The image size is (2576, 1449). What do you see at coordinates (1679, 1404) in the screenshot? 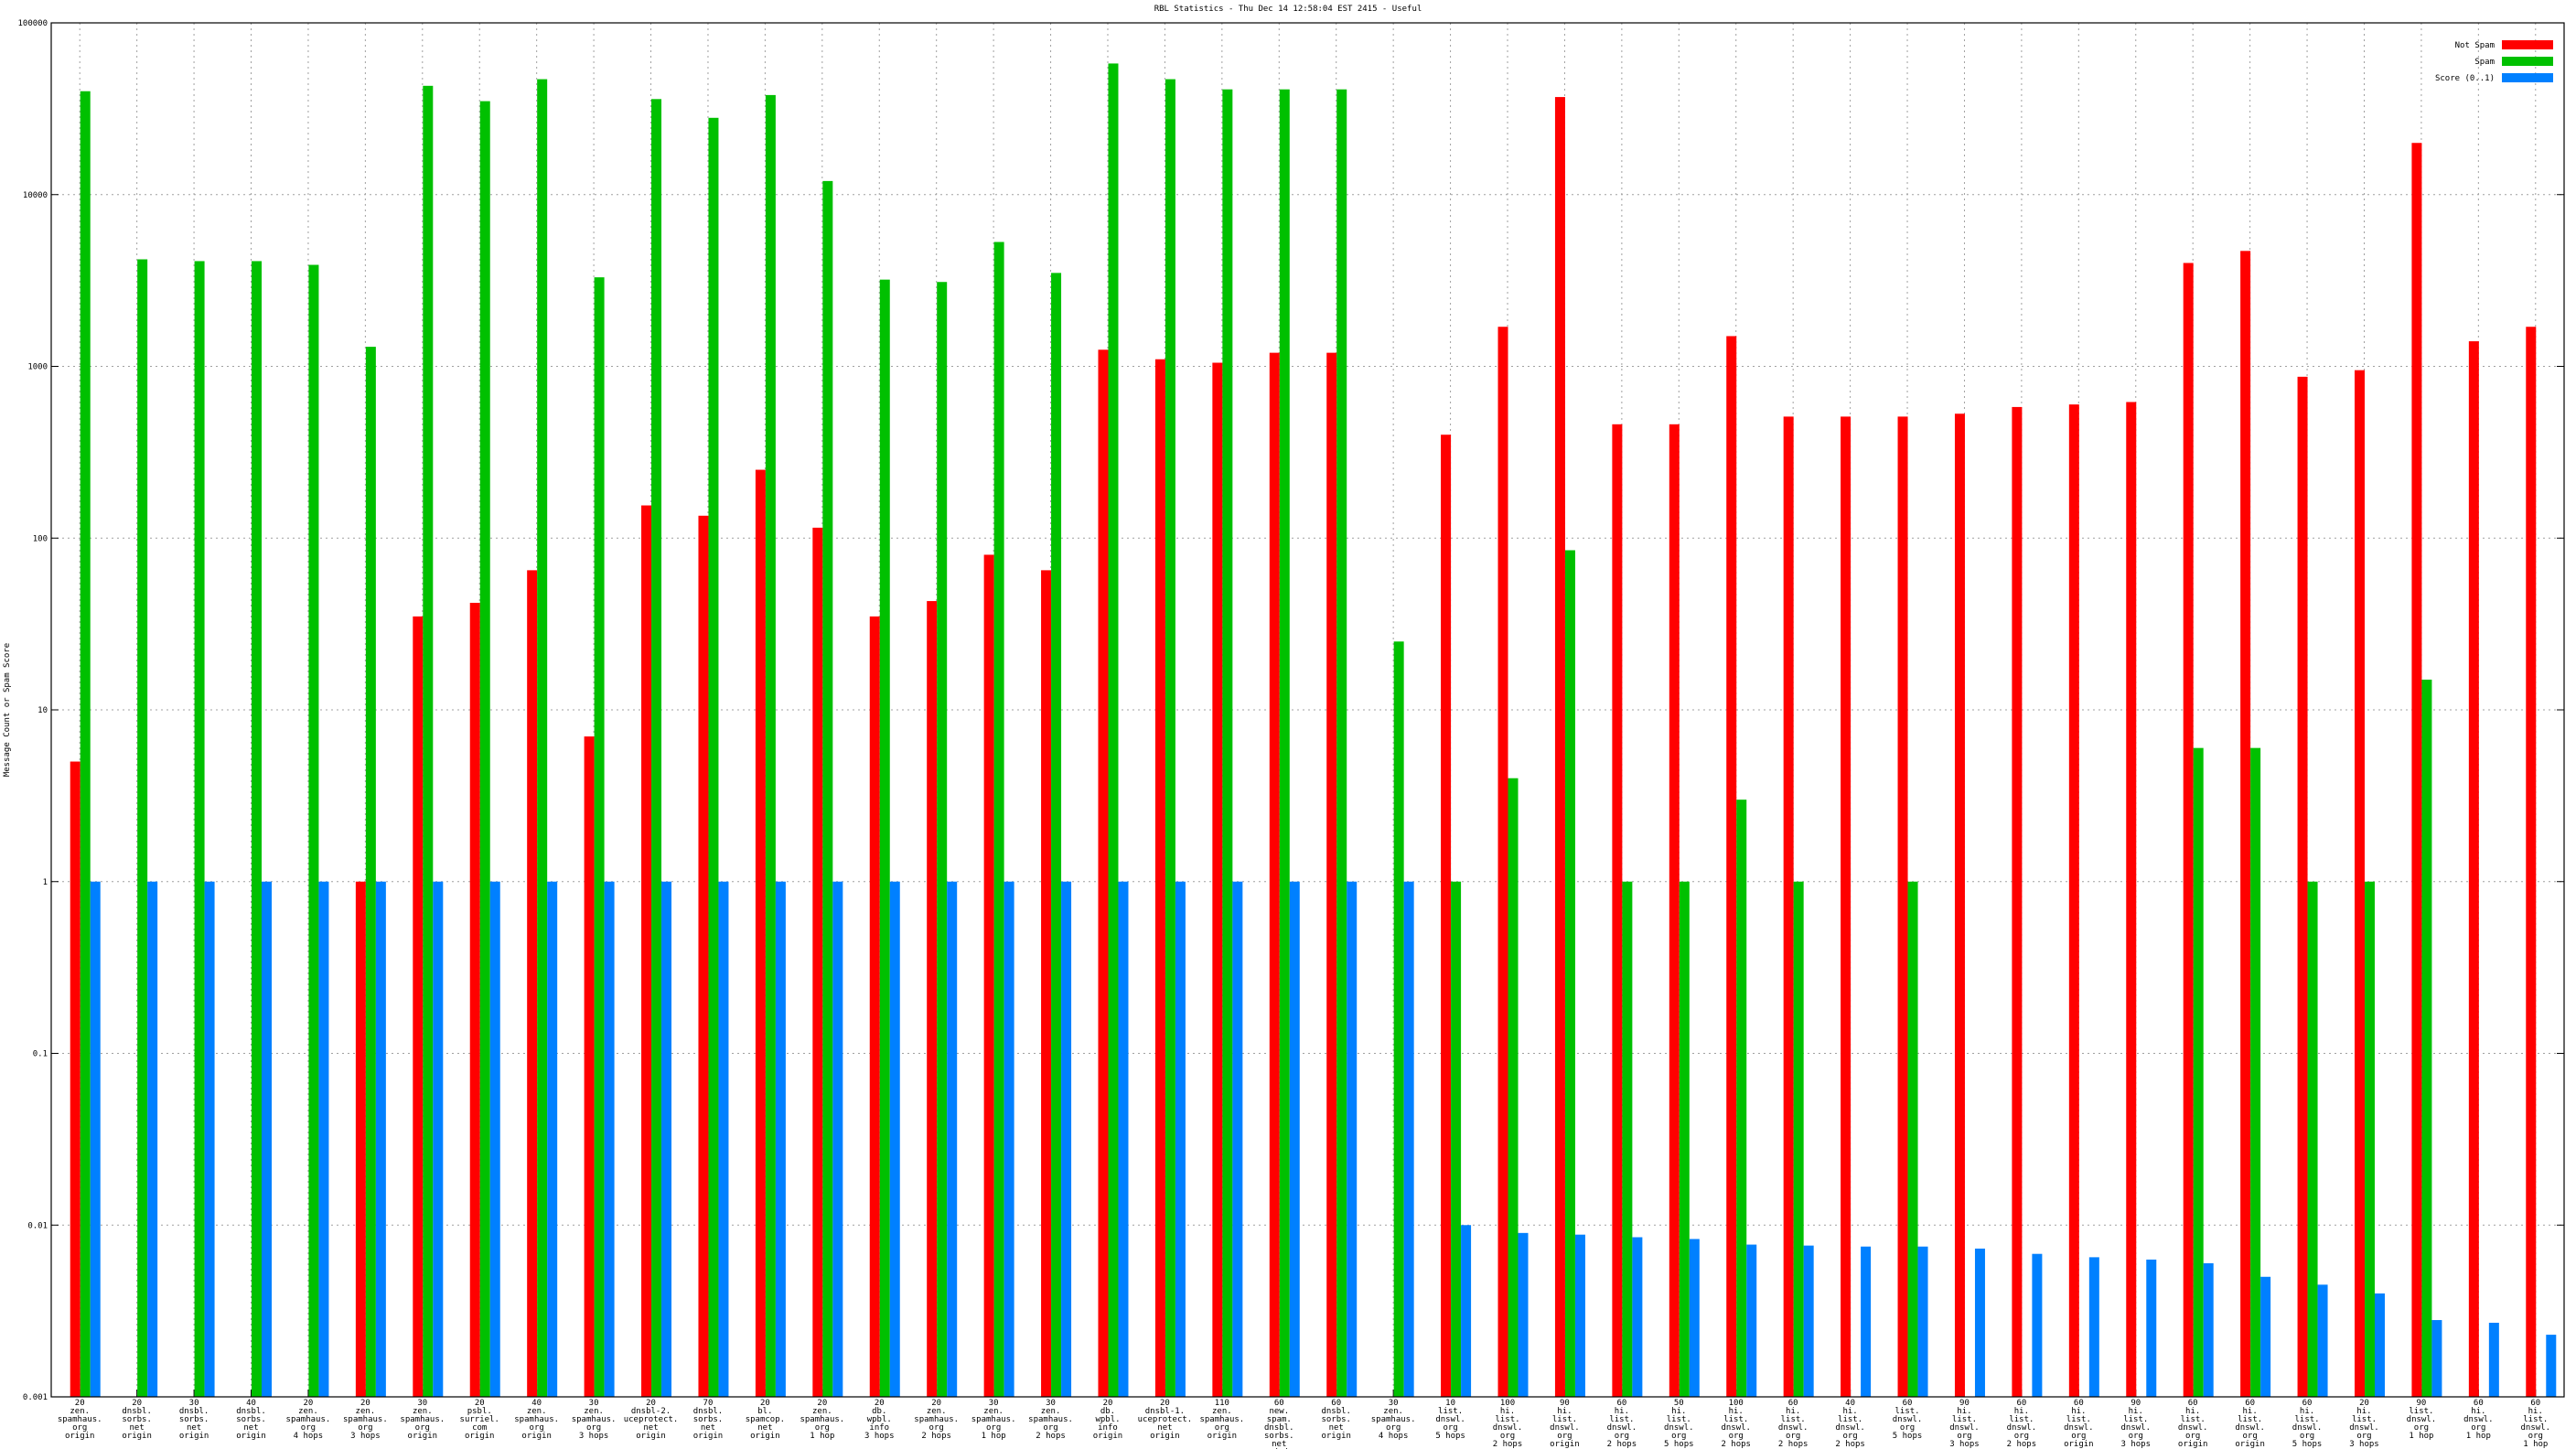
I see `x-tick-label-line: 50` at bounding box center [1679, 1404].